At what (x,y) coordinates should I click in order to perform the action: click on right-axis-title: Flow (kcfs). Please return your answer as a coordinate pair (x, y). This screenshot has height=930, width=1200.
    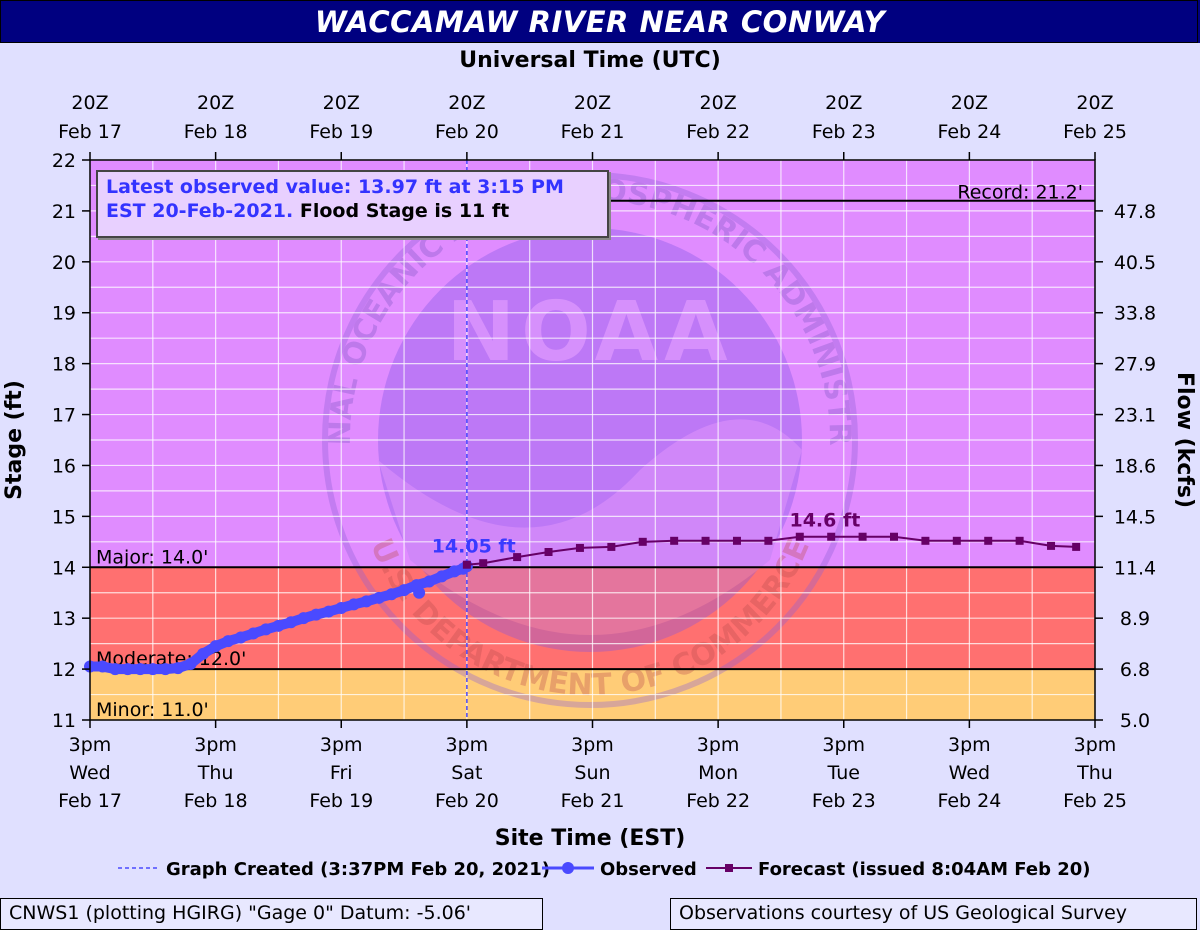
    Looking at the image, I should click on (1184, 440).